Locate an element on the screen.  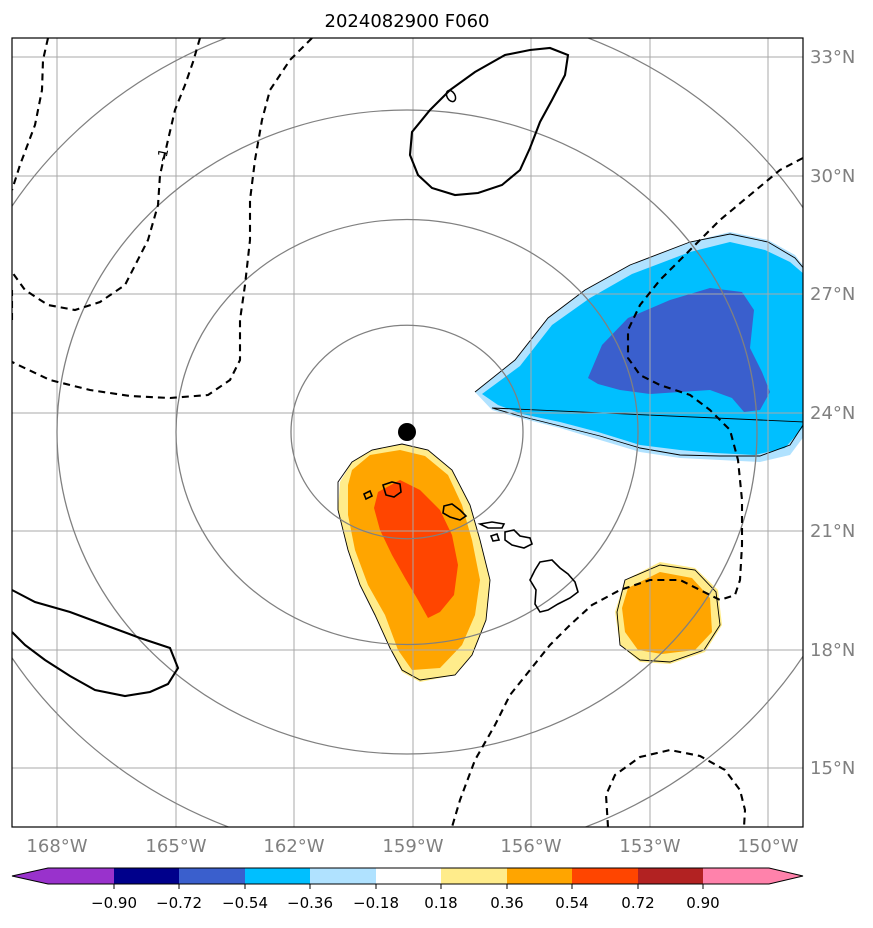
island-molokai is located at coordinates (491, 525).